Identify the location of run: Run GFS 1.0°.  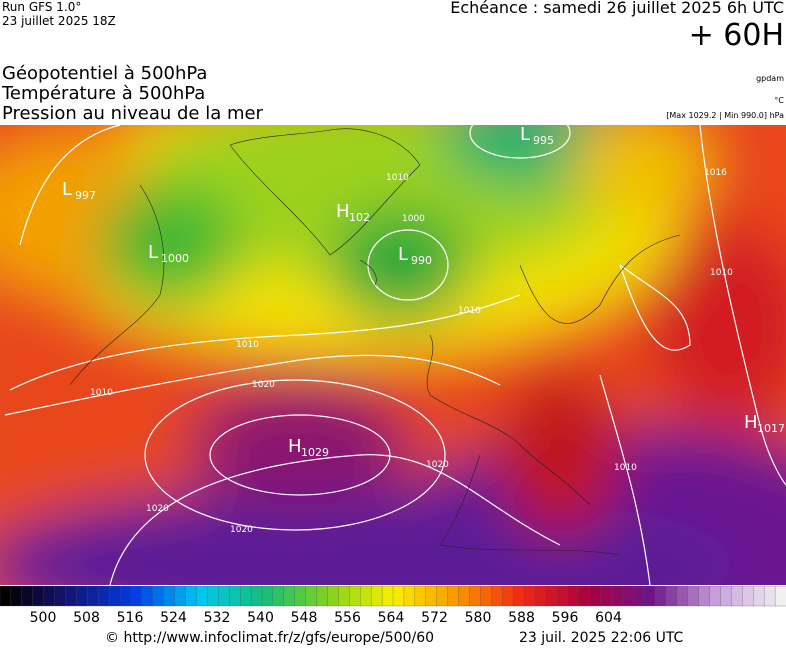
(42, 7).